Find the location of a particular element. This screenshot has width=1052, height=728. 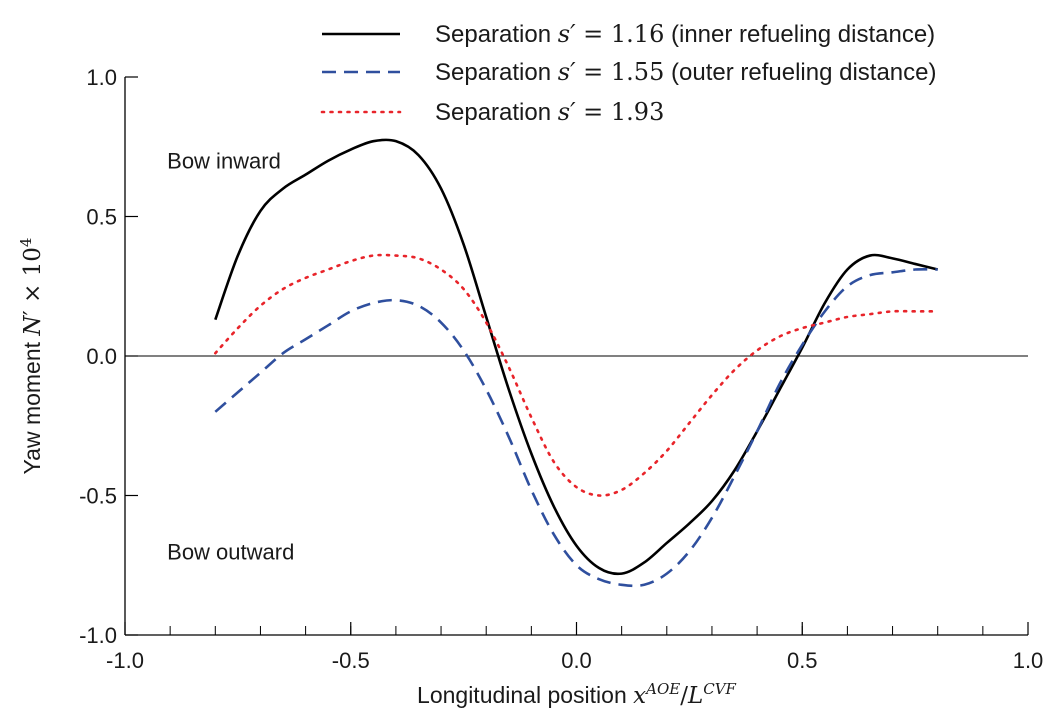

y-tick-label: 0.0 is located at coordinates (101, 356).